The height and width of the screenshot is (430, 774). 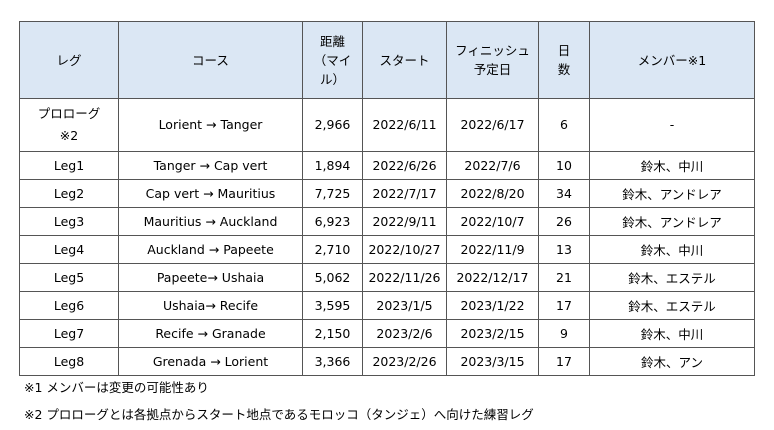 What do you see at coordinates (492, 361) in the screenshot?
I see `cell-finish: 2023/3/15` at bounding box center [492, 361].